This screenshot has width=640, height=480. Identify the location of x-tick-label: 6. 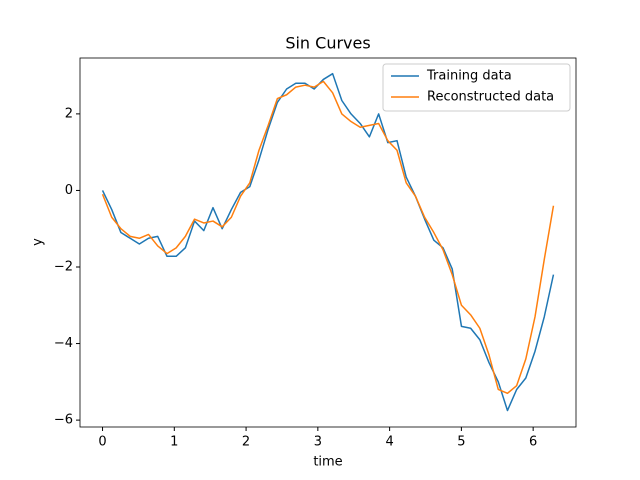
(533, 442).